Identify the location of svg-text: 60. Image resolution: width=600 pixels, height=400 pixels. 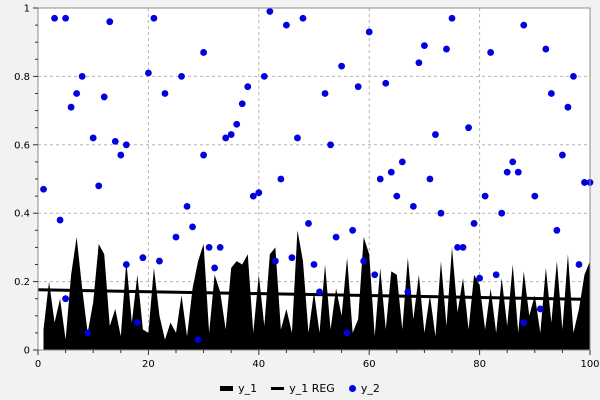
(369, 364).